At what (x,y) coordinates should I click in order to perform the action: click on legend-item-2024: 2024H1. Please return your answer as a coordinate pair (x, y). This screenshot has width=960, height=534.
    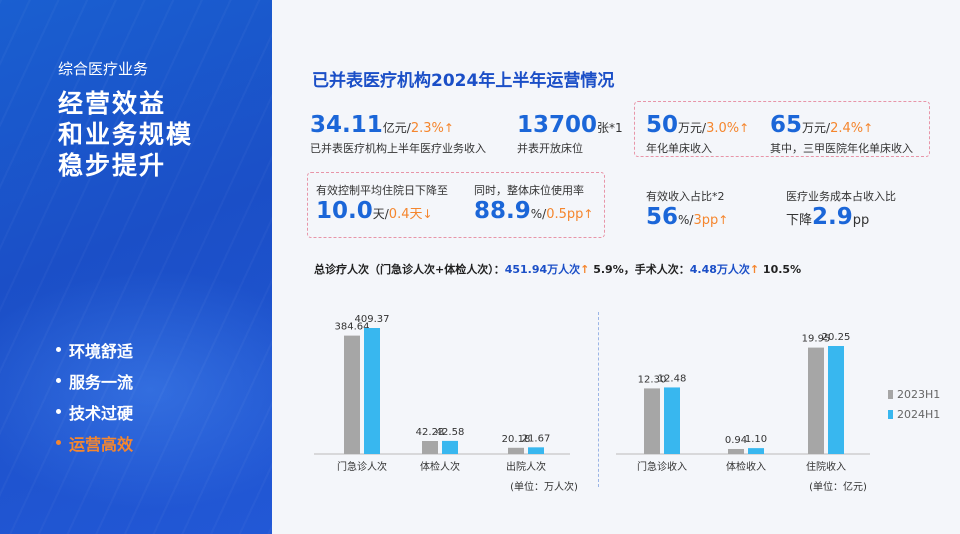
    Looking at the image, I should click on (914, 414).